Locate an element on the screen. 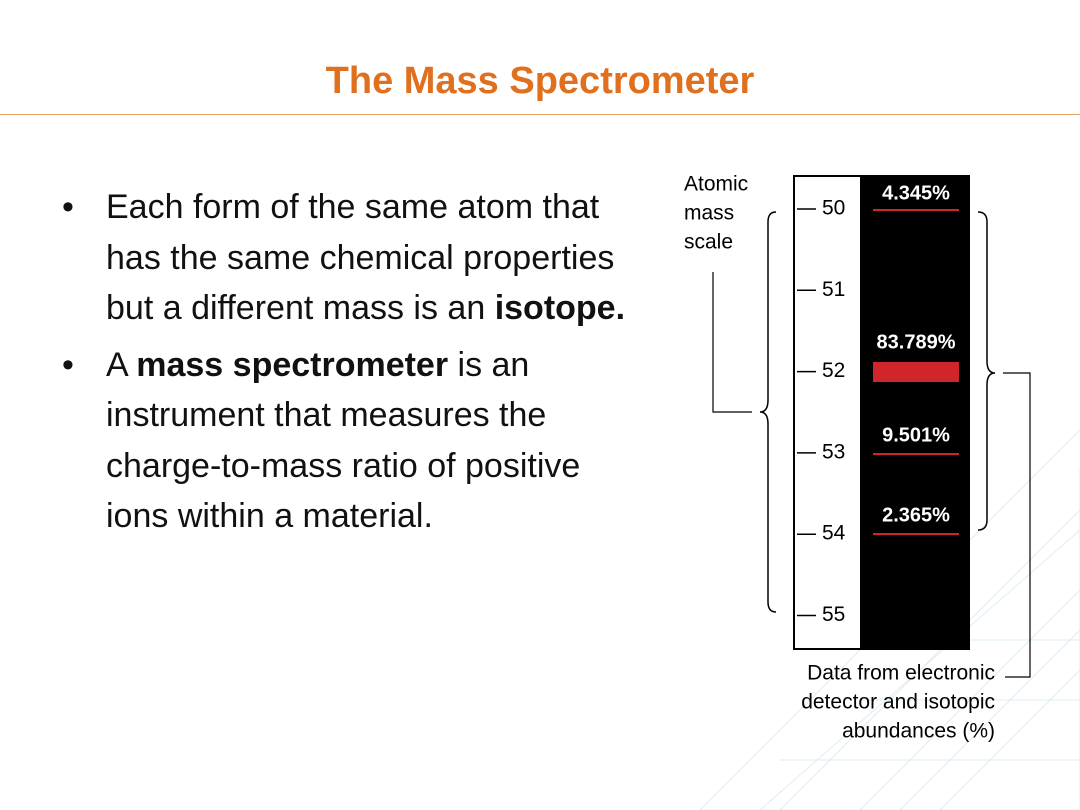 The height and width of the screenshot is (810, 1080). caption: Data from electronic is located at coordinates (901, 673).